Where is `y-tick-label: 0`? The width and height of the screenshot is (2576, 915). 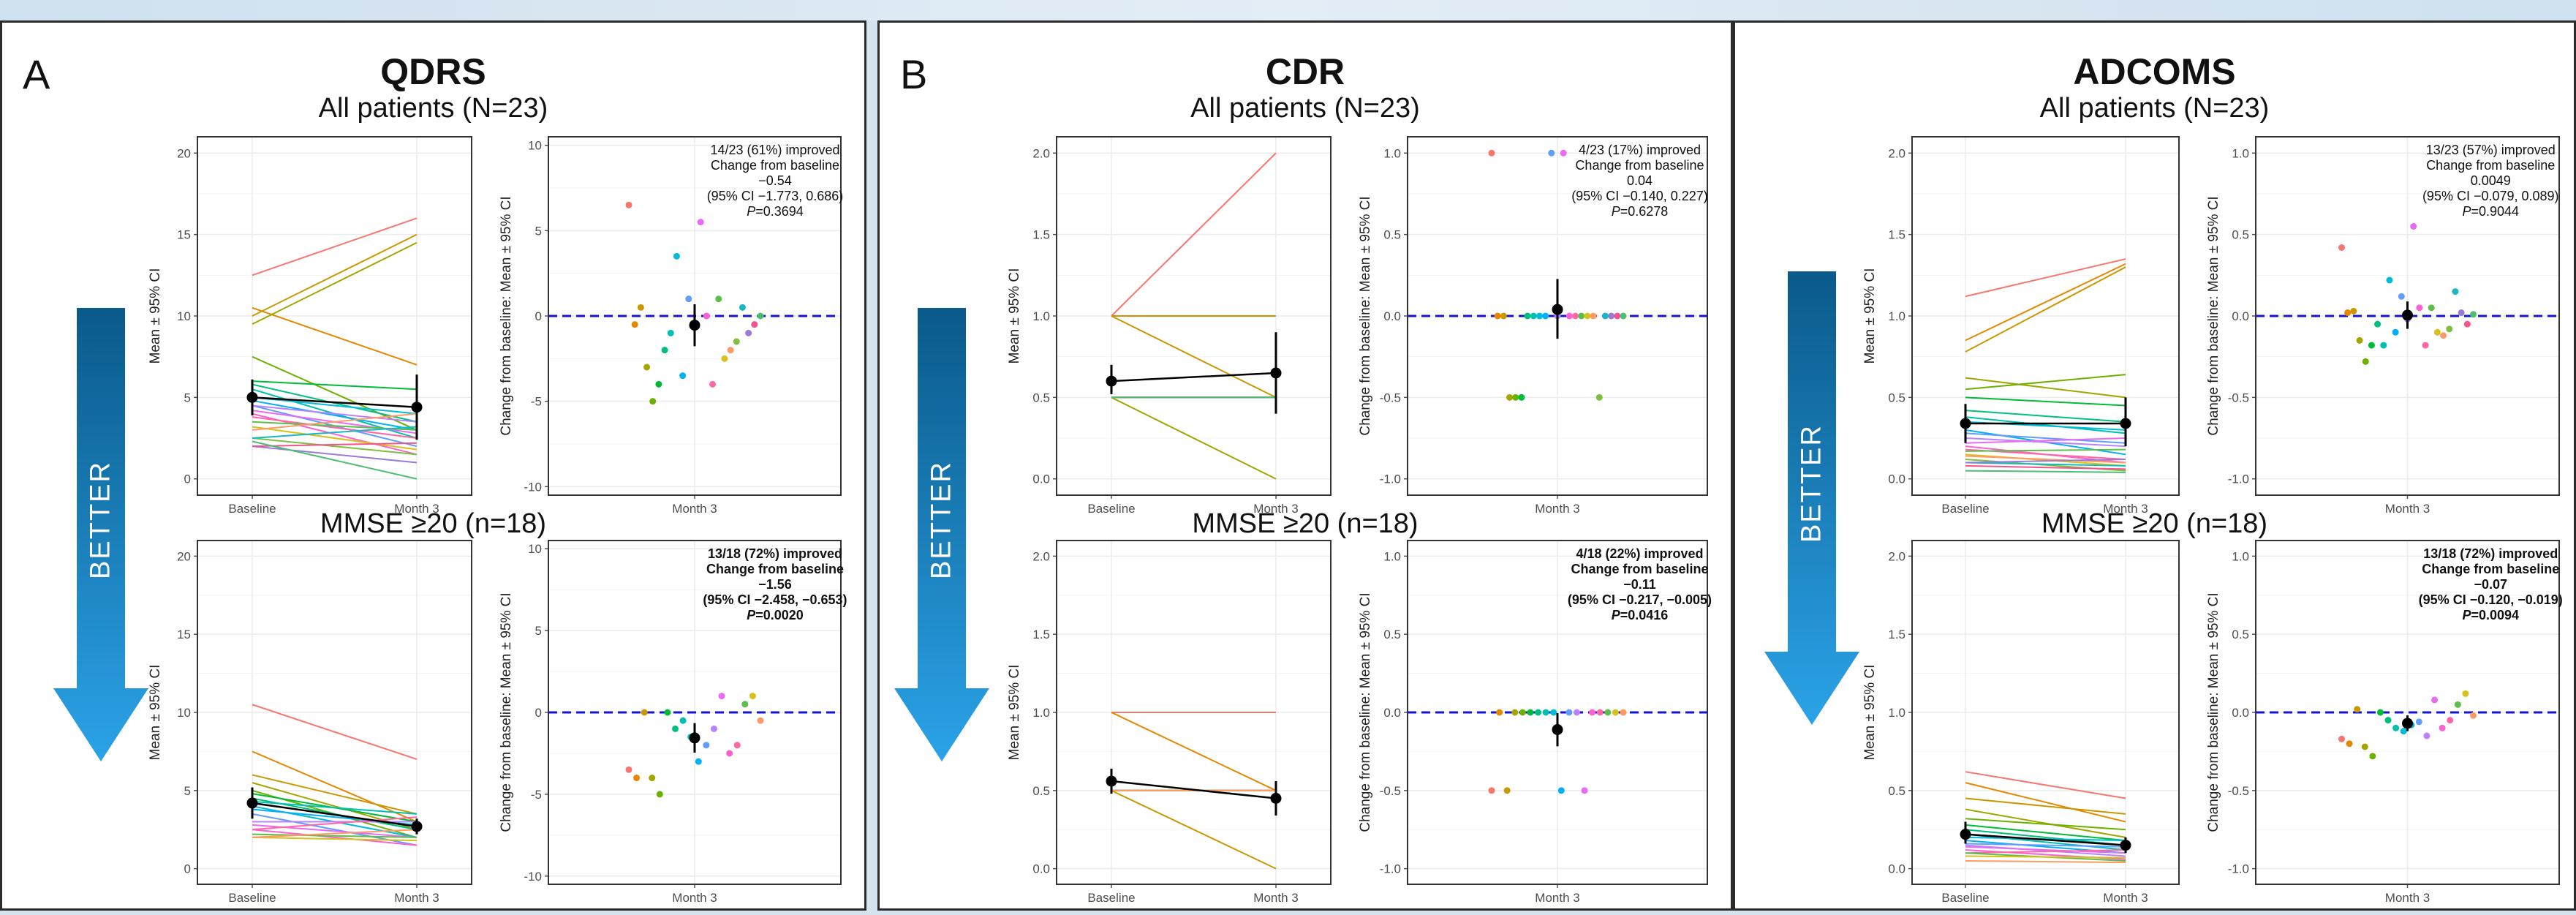
y-tick-label: 0 is located at coordinates (187, 869).